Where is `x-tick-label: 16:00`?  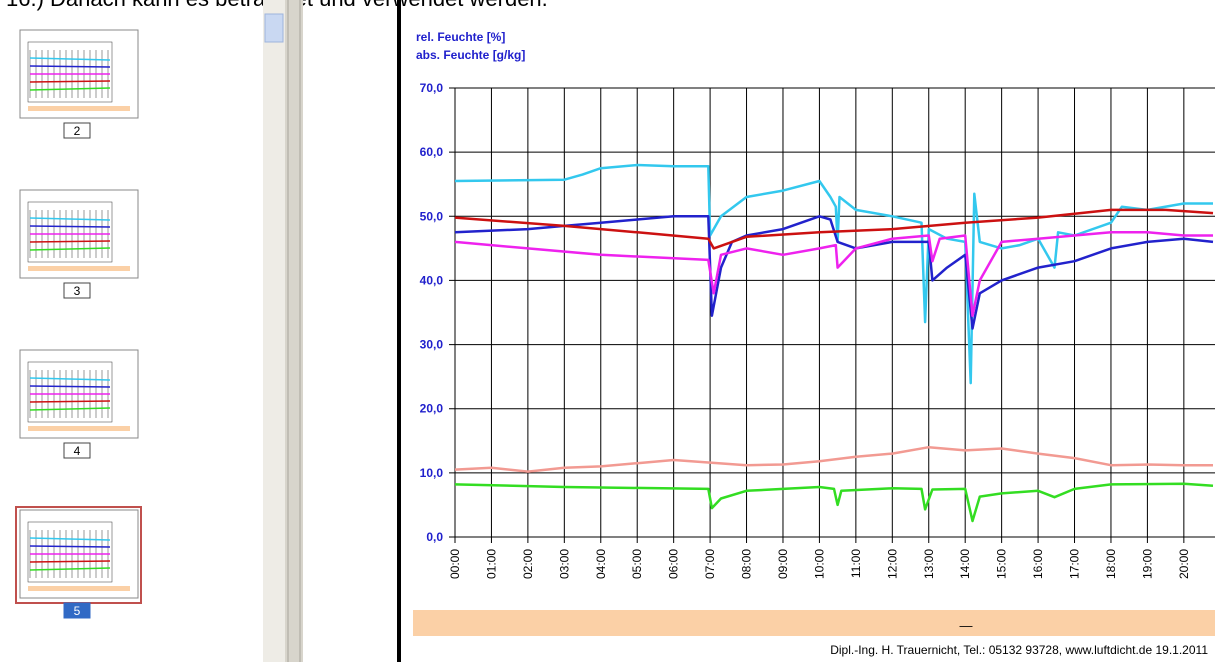
x-tick-label: 16:00 is located at coordinates (1038, 564).